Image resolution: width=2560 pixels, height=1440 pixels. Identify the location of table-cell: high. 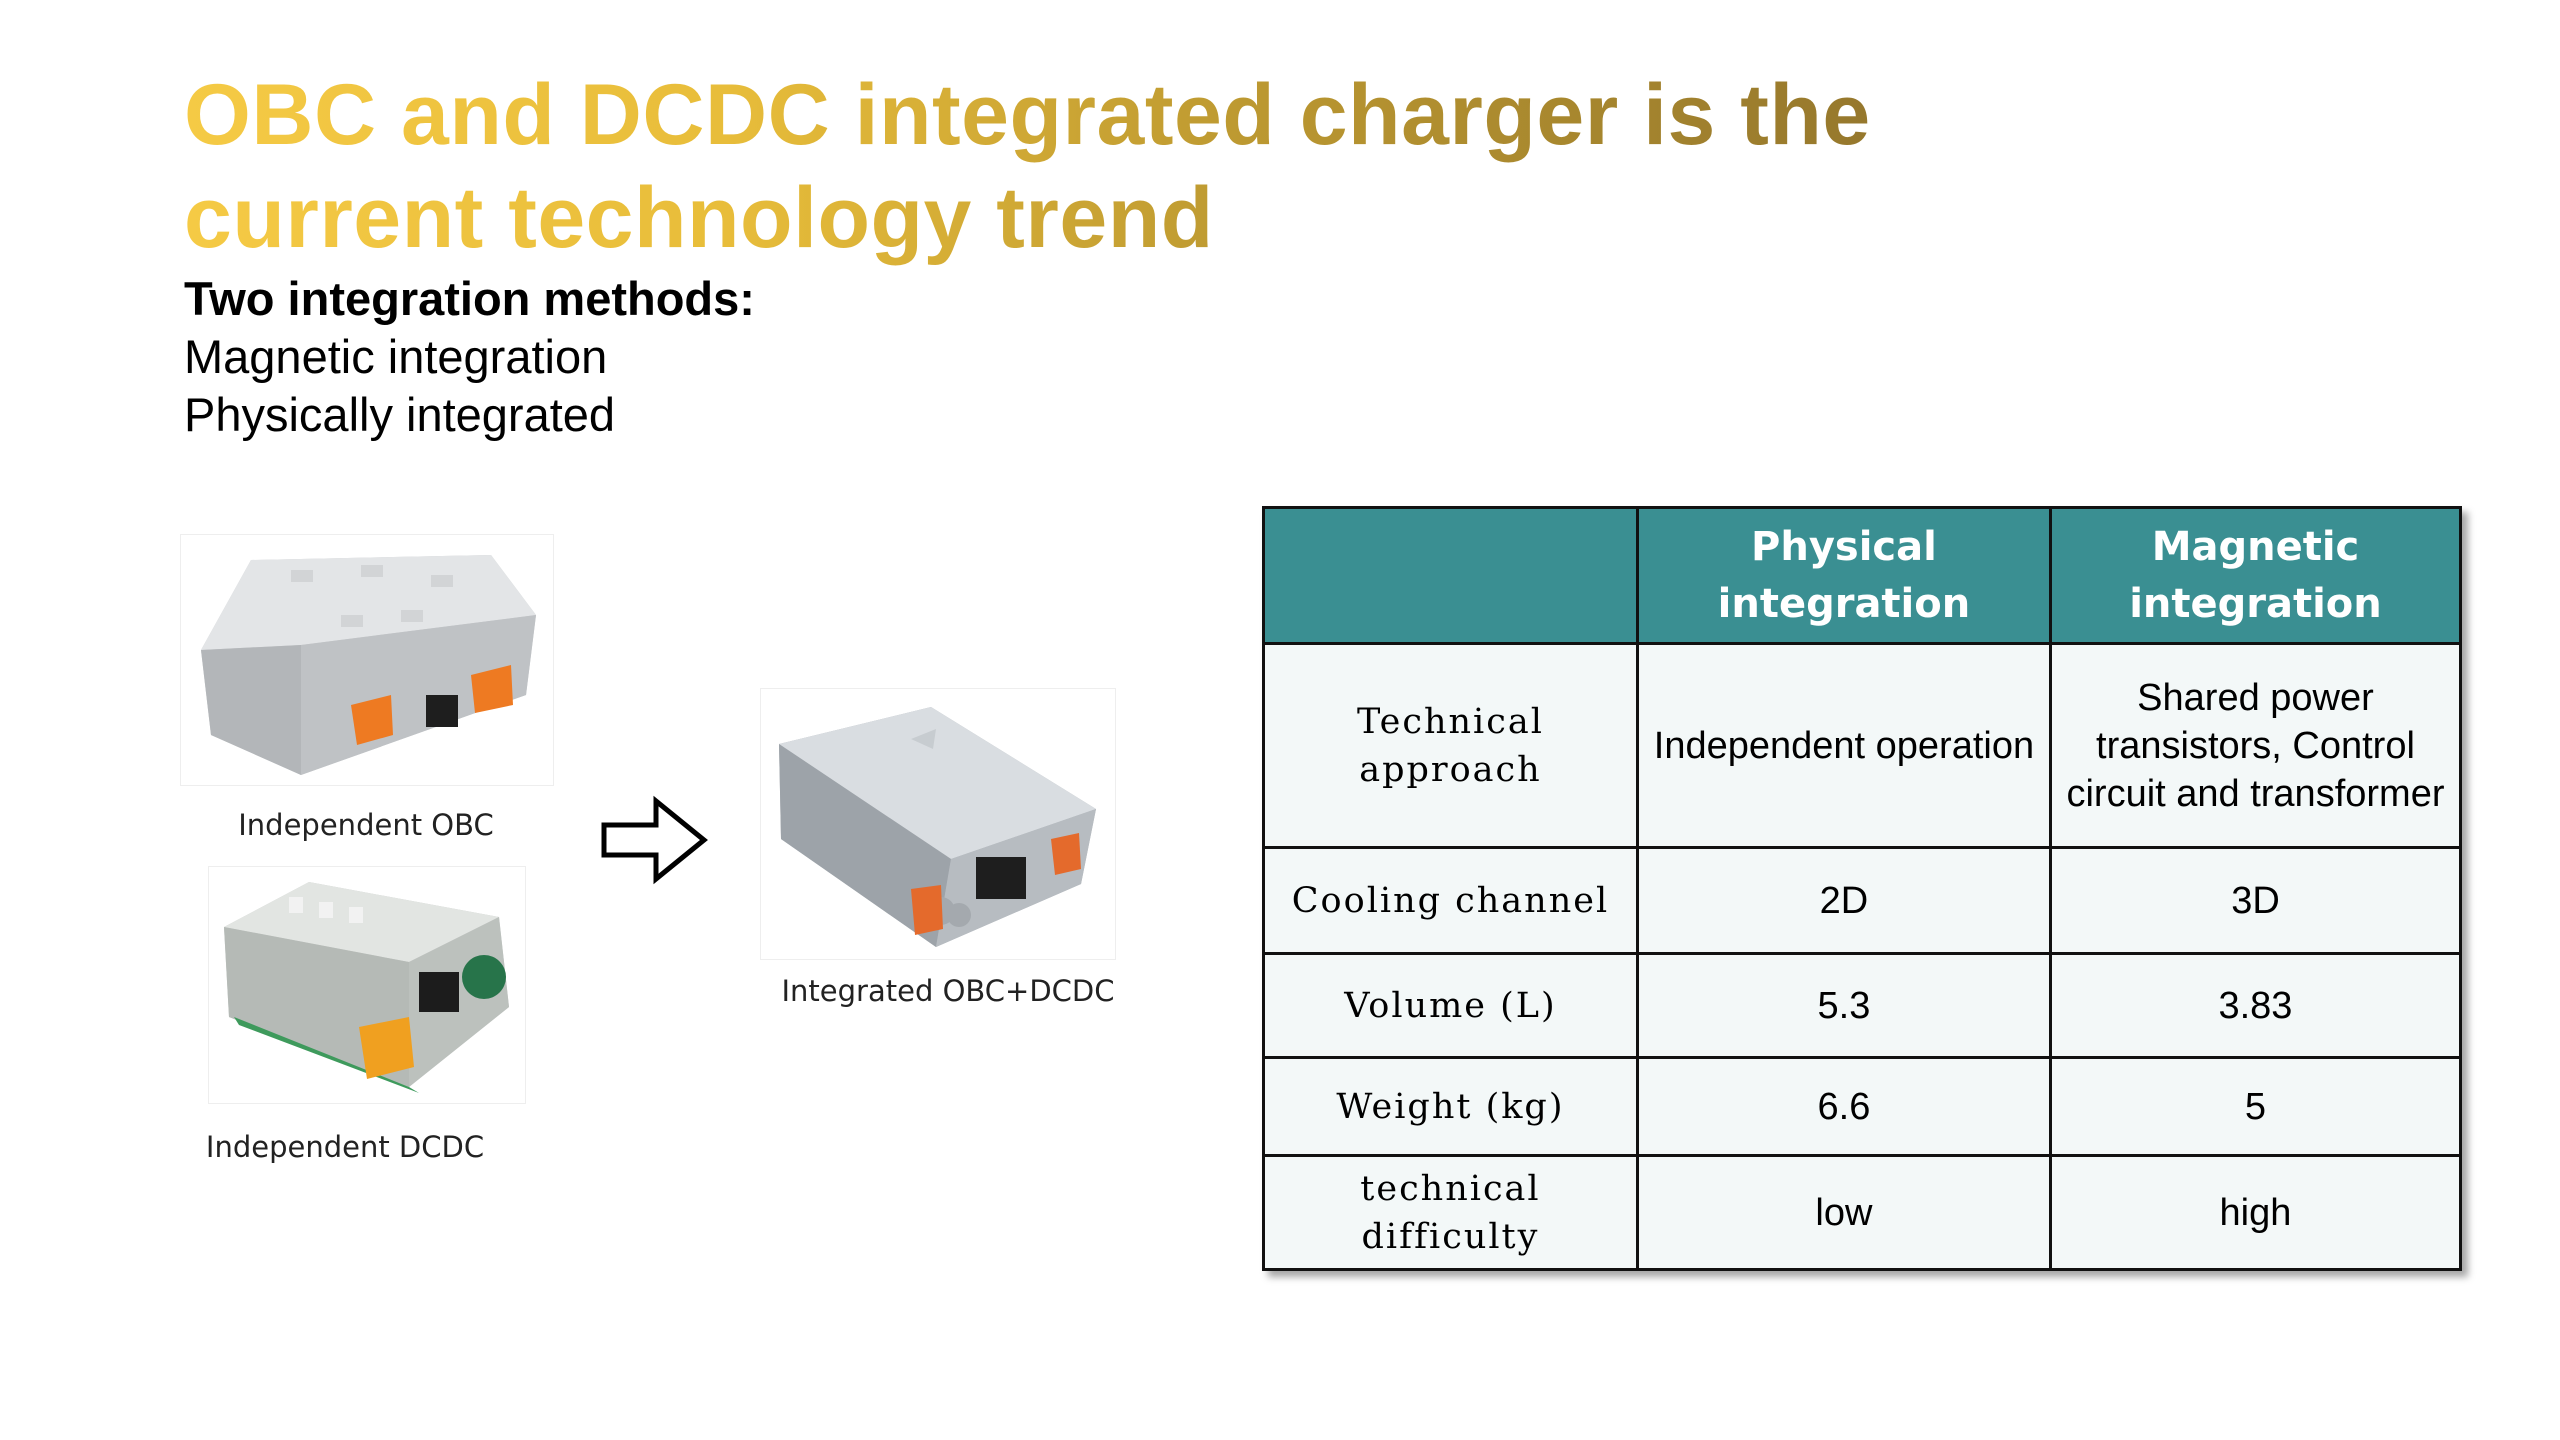
(2255, 1212).